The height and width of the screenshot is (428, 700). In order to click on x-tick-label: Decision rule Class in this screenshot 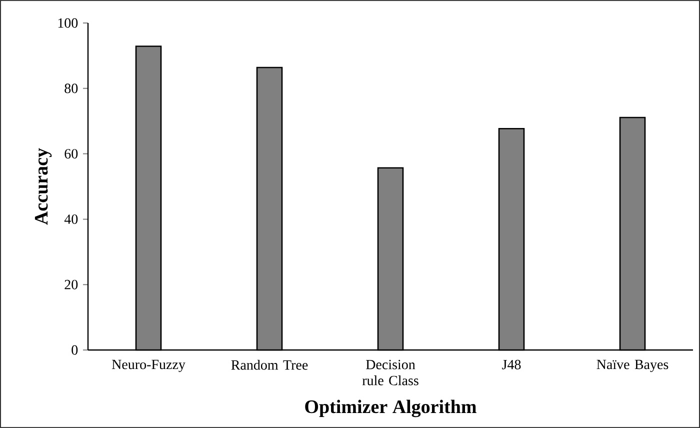, I will do `click(390, 373)`.